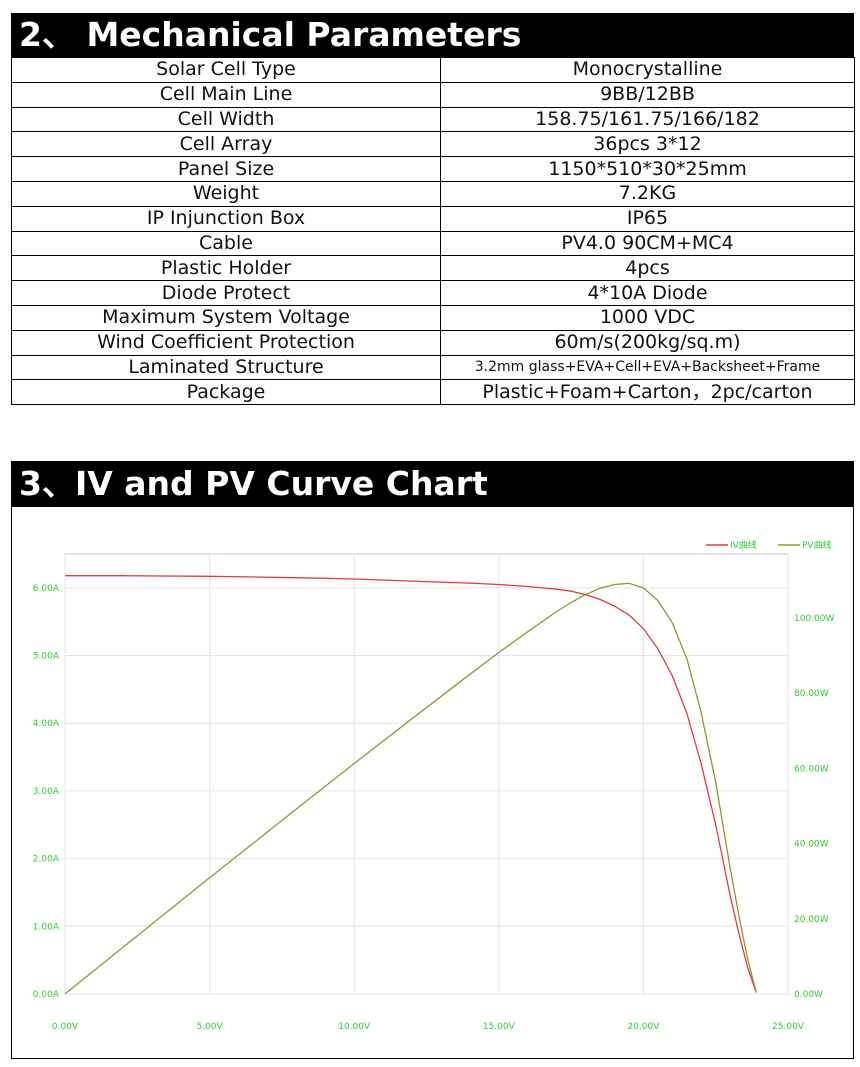  What do you see at coordinates (226, 144) in the screenshot?
I see `parameter-label: Cell Array` at bounding box center [226, 144].